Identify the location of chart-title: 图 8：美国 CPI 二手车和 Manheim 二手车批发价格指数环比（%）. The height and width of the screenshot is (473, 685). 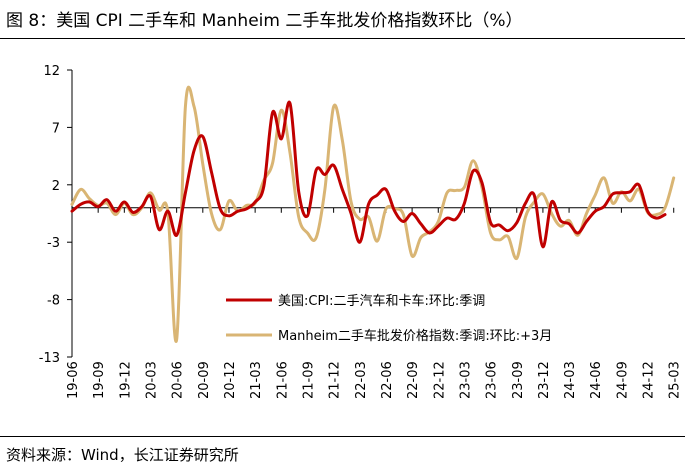
(264, 21).